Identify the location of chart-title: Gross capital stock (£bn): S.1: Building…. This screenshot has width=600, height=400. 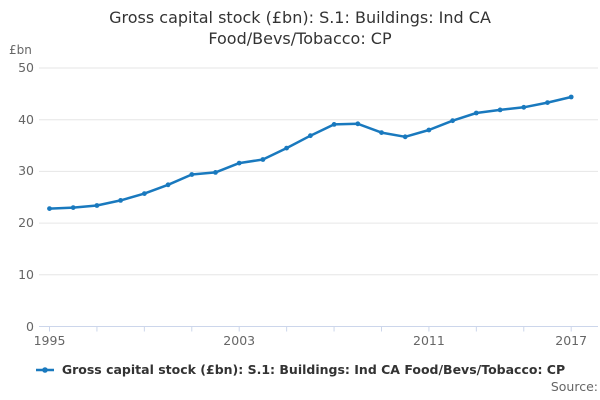
(300, 28).